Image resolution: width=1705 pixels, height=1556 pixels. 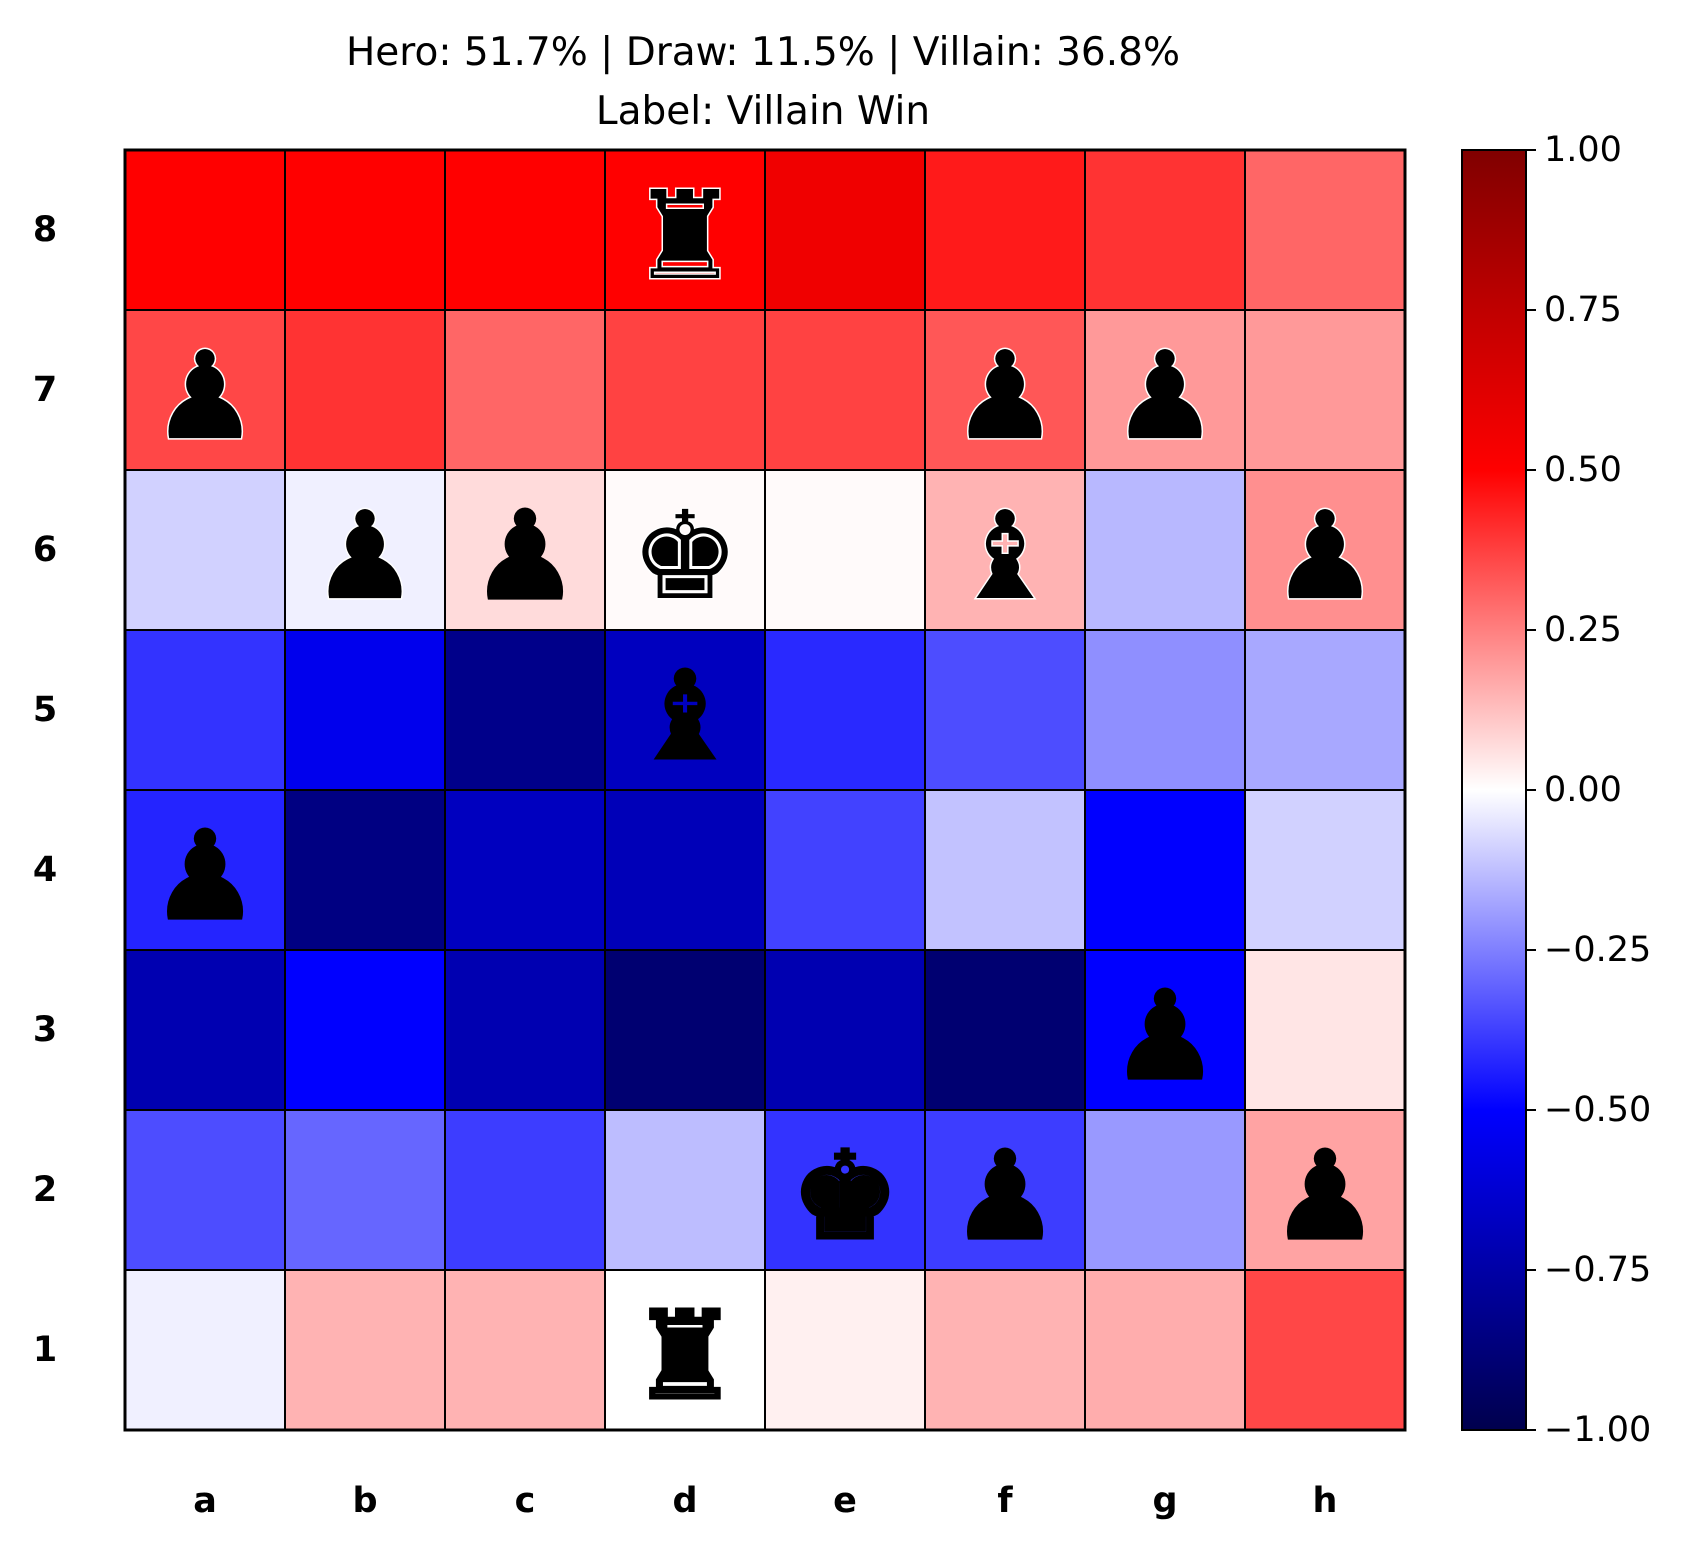 What do you see at coordinates (684, 236) in the screenshot?
I see `black-rook-d8: ♜` at bounding box center [684, 236].